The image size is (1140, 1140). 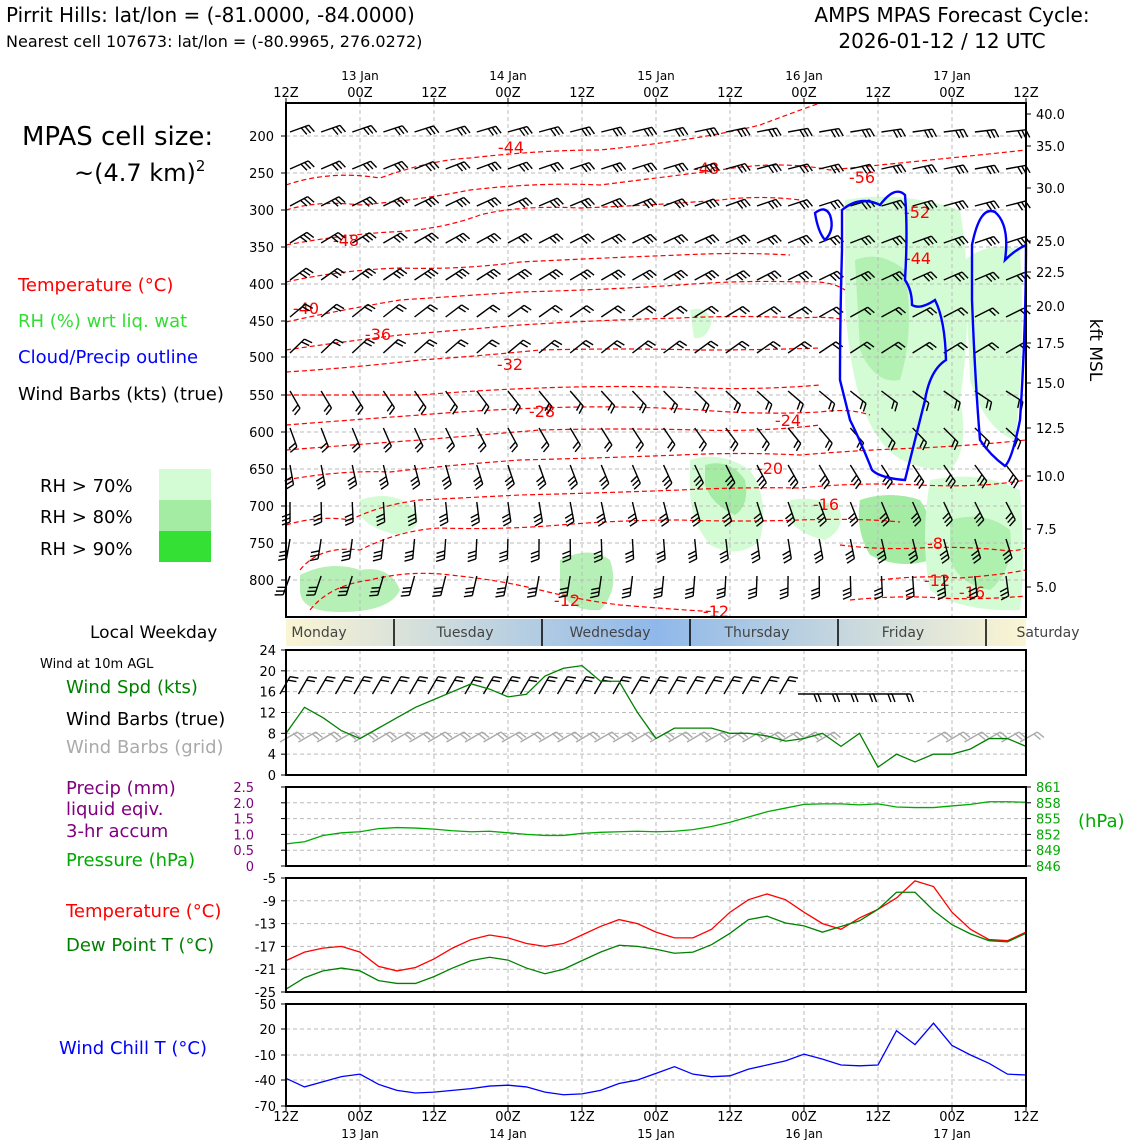 I want to click on precip-tick-label: 2.0, so click(x=243, y=804).